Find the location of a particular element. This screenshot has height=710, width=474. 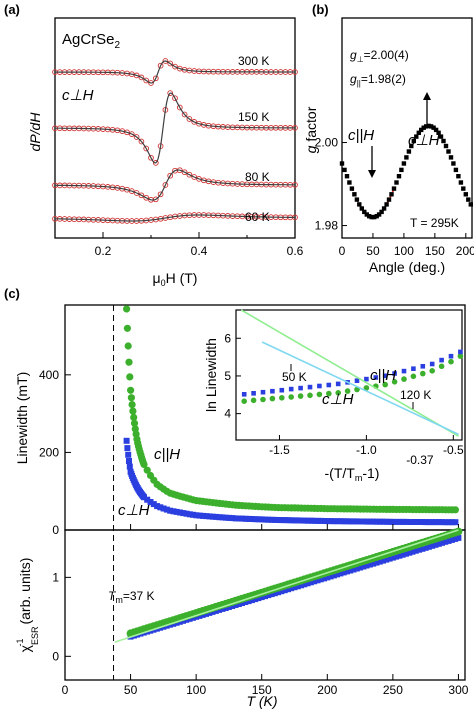

x-tick-label: 200 is located at coordinates (465, 251).